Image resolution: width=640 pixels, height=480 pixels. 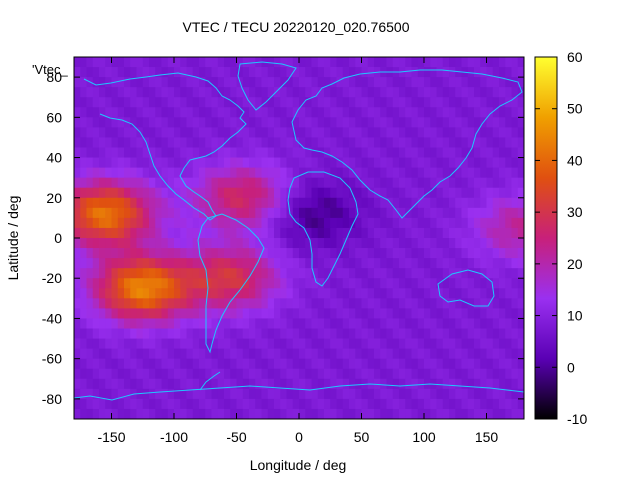 What do you see at coordinates (111, 437) in the screenshot?
I see `x-tick-label: -150` at bounding box center [111, 437].